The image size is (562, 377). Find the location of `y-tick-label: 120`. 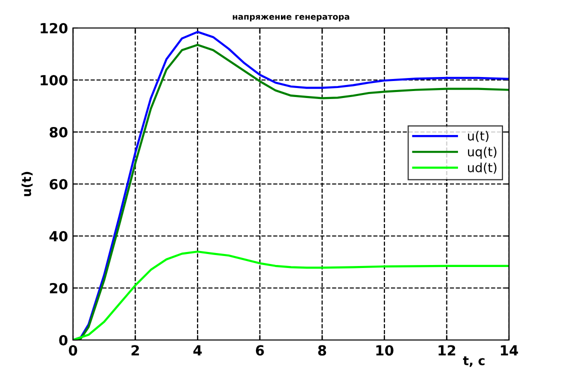

y-tick-label: 120 is located at coordinates (54, 28).